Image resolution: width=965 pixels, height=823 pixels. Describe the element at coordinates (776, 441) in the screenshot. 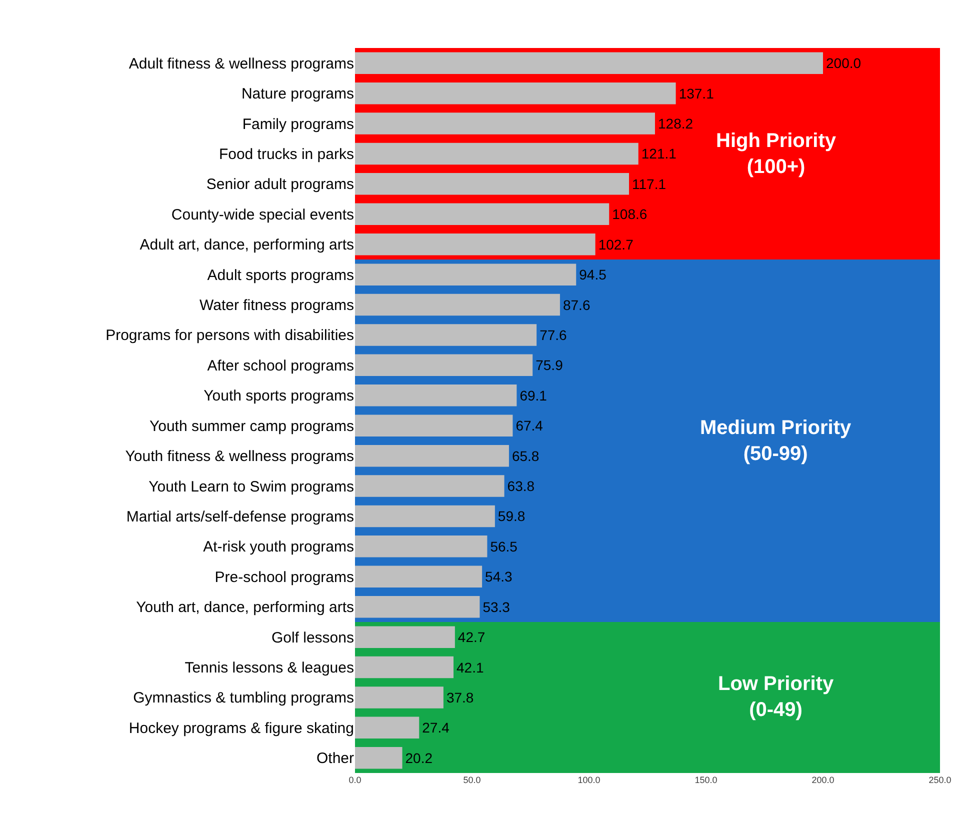

I see `band-label: Medium Priority (50-99)` at that location.